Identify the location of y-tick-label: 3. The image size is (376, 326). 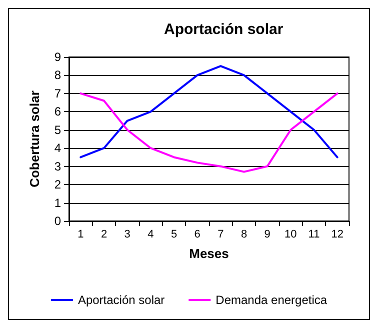
(58, 166).